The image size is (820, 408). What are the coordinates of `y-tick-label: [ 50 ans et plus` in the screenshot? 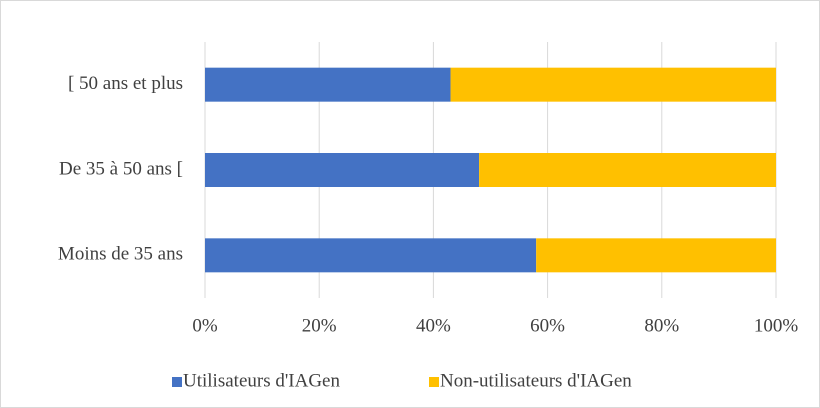 It's located at (125, 83).